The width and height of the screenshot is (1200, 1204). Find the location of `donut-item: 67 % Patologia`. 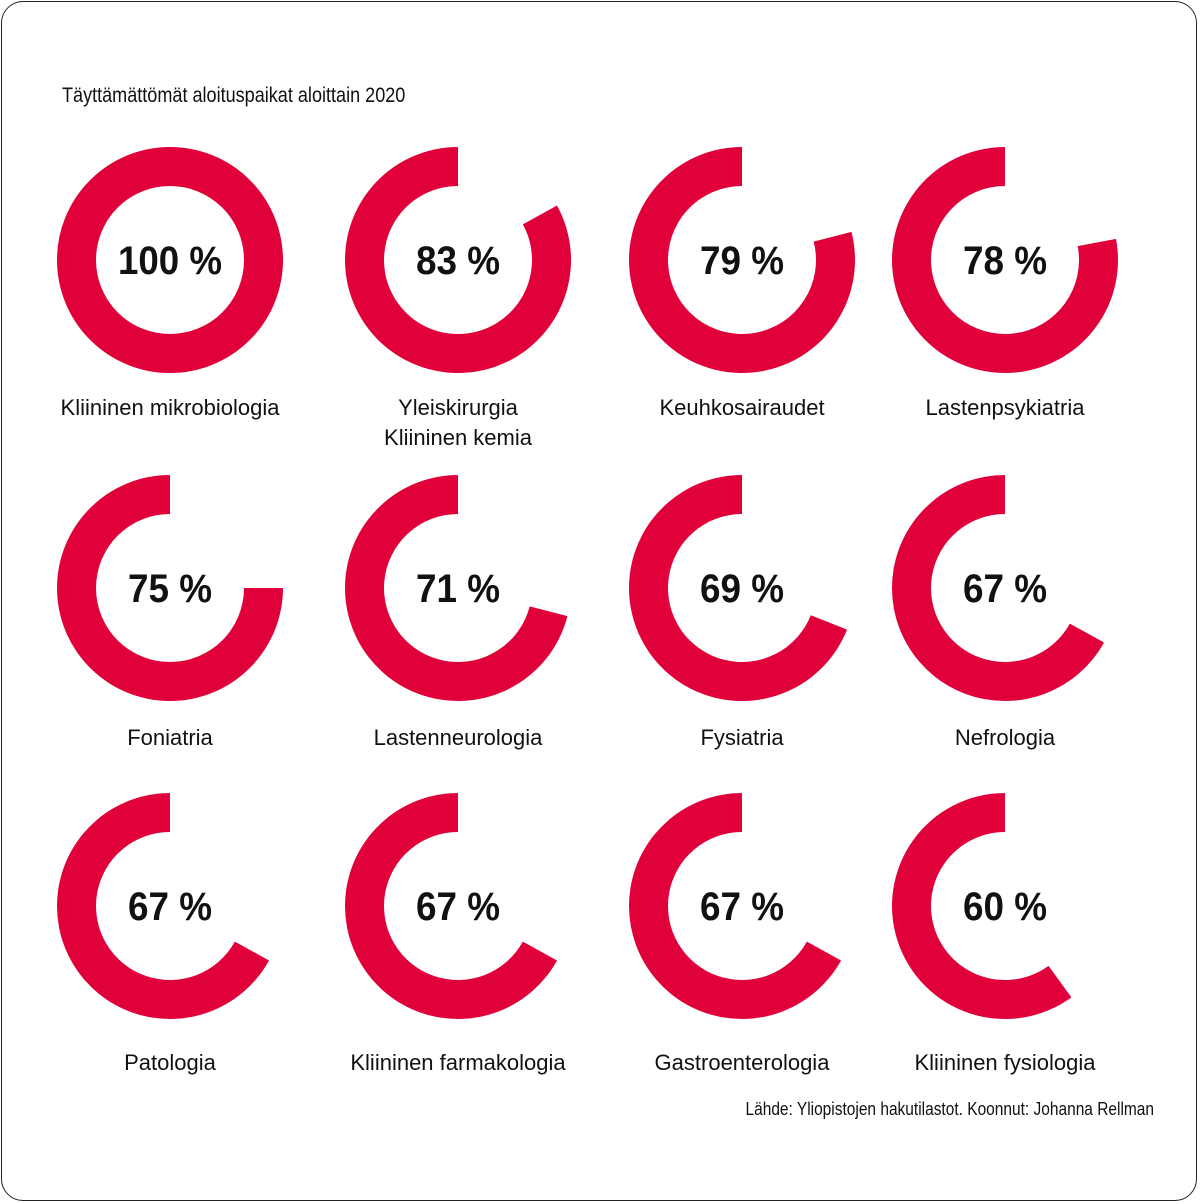

donut-item: 67 % Patologia is located at coordinates (163, 934).